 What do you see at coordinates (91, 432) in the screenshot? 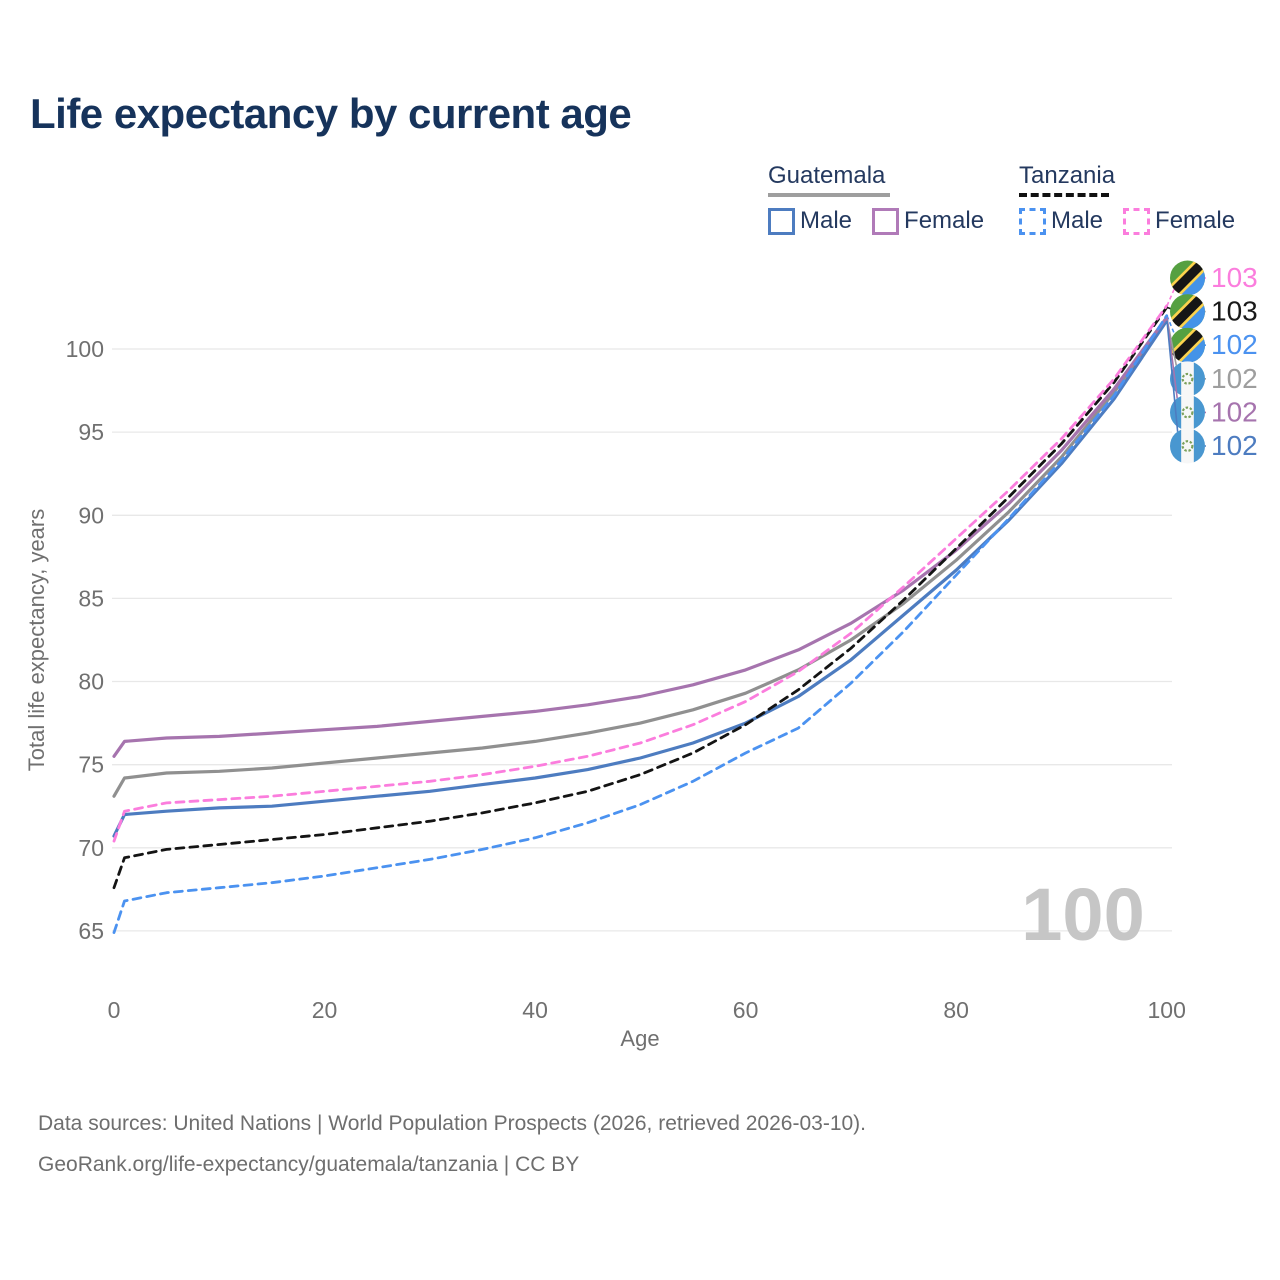
I see `y-tick-label: 95` at bounding box center [91, 432].